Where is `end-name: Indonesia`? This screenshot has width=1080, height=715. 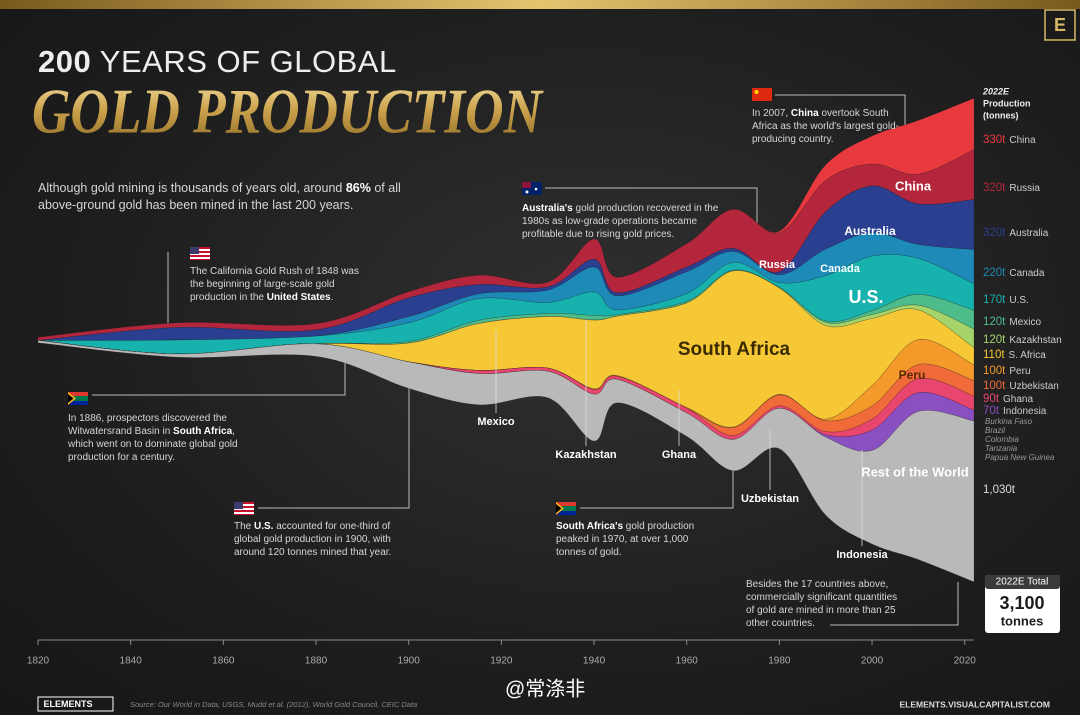
end-name: Indonesia is located at coordinates (1025, 411).